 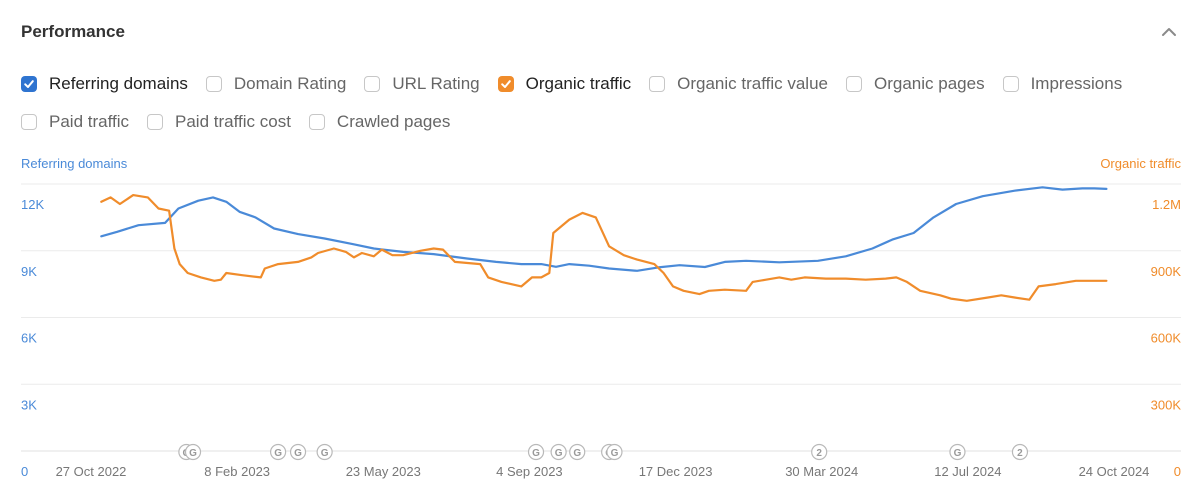 What do you see at coordinates (29, 404) in the screenshot?
I see `y-left-tick-label: 3K` at bounding box center [29, 404].